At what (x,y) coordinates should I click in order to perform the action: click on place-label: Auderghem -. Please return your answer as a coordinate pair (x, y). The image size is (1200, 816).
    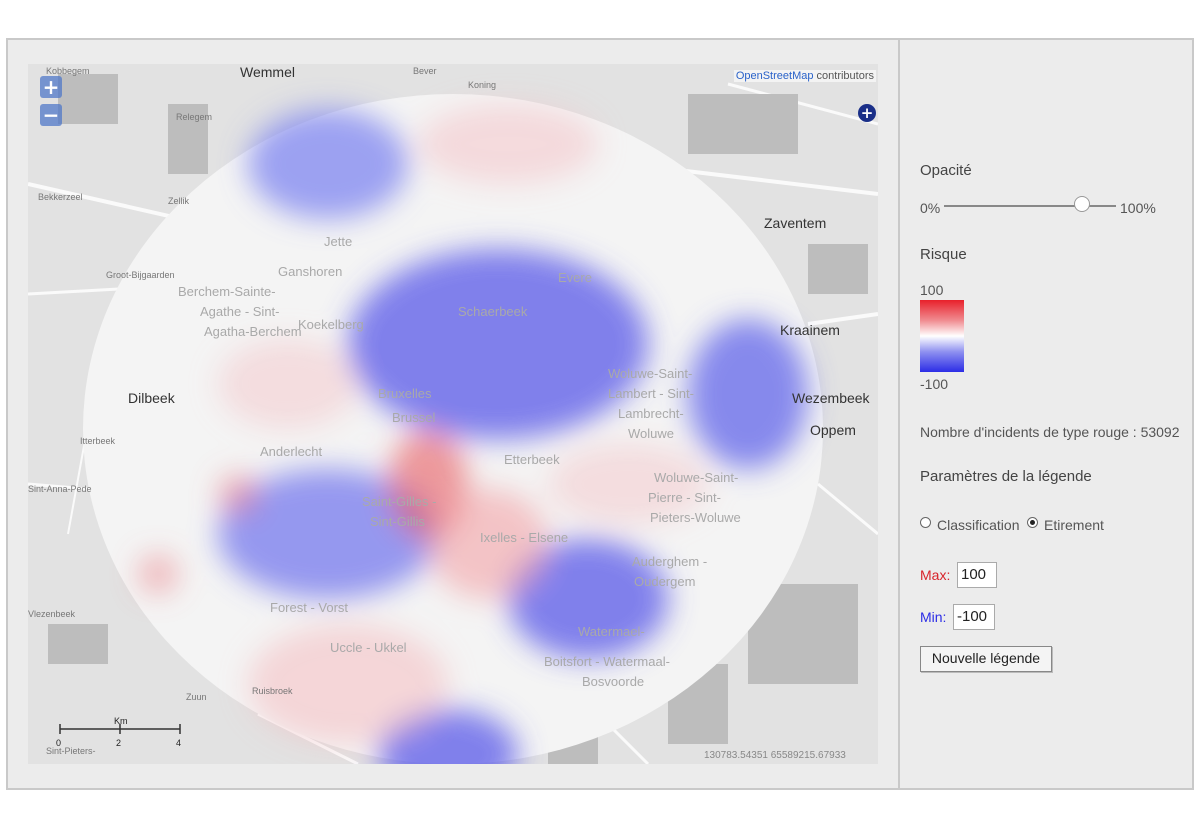
    Looking at the image, I should click on (670, 561).